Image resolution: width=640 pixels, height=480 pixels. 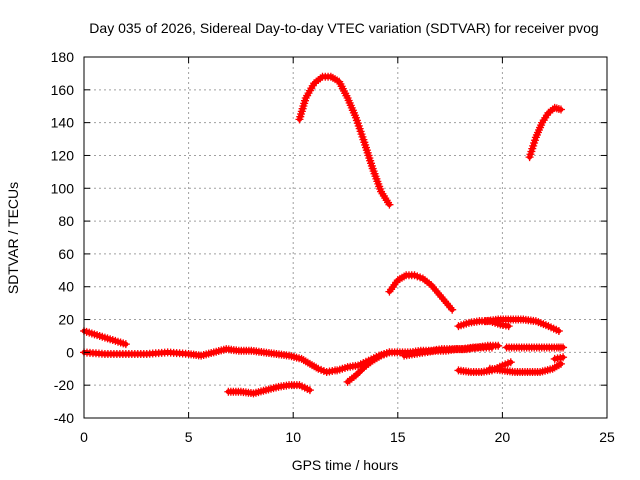 I want to click on y-tick-label: 0, so click(x=70, y=352).